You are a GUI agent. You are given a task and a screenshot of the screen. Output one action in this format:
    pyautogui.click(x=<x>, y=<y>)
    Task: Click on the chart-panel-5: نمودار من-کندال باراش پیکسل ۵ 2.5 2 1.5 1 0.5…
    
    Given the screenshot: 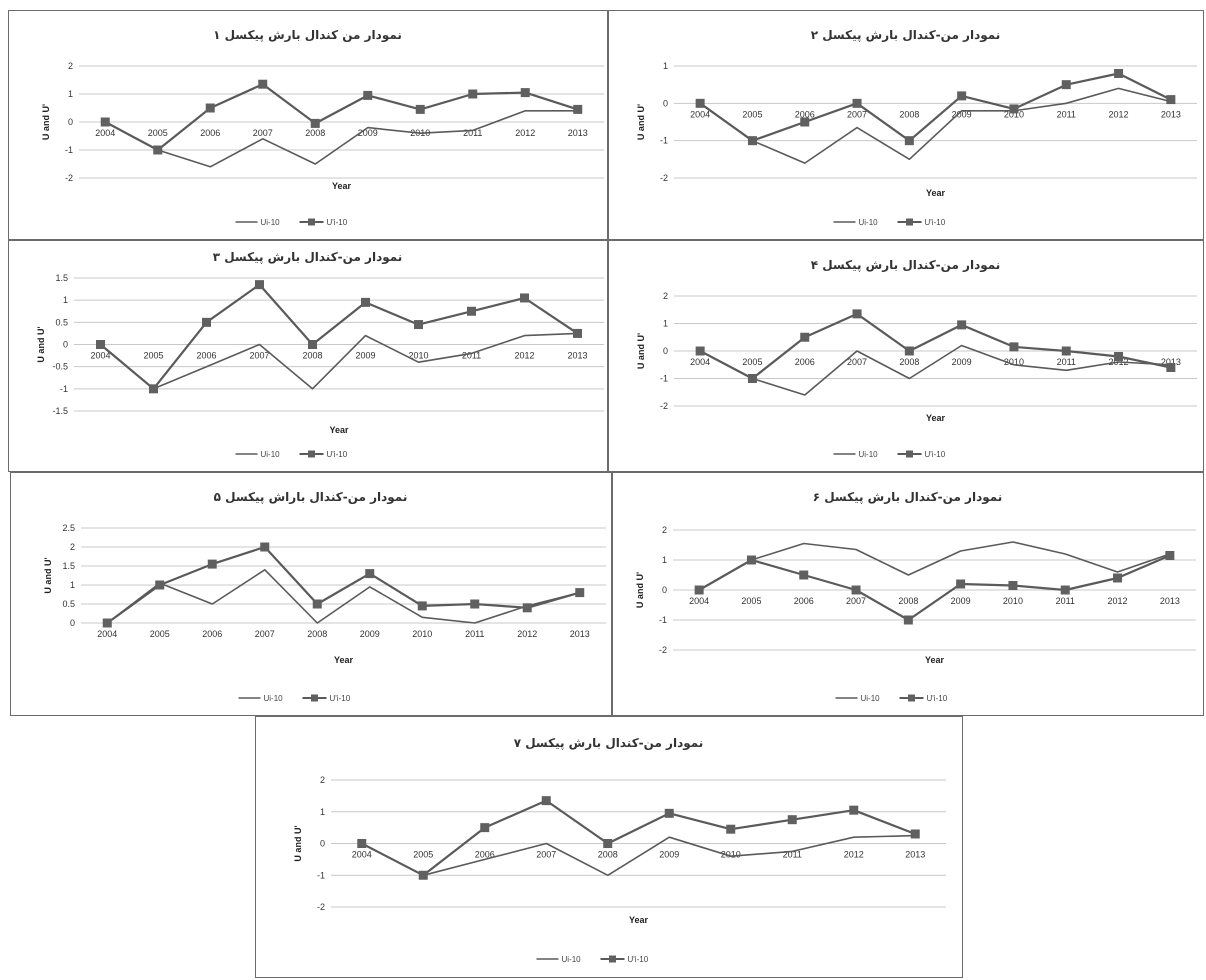 What is the action you would take?
    pyautogui.click(x=311, y=594)
    